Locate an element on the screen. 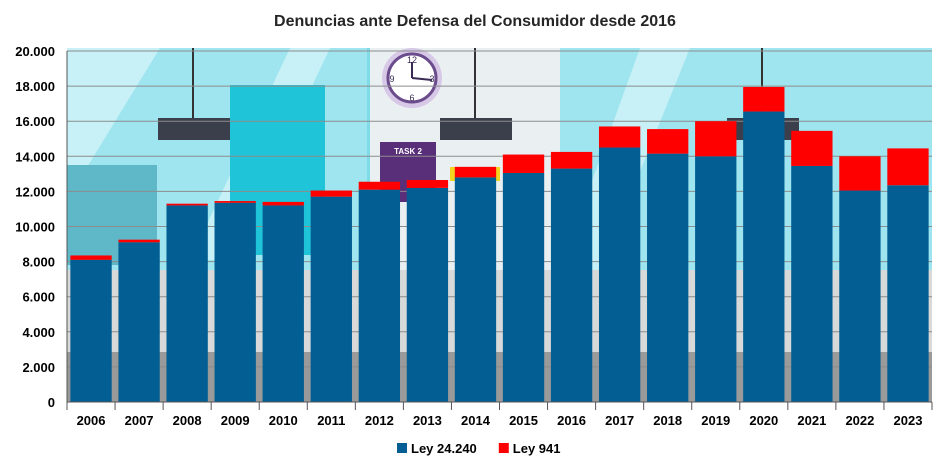 This screenshot has height=476, width=950. y-tick-label: 14.000 is located at coordinates (35, 156).